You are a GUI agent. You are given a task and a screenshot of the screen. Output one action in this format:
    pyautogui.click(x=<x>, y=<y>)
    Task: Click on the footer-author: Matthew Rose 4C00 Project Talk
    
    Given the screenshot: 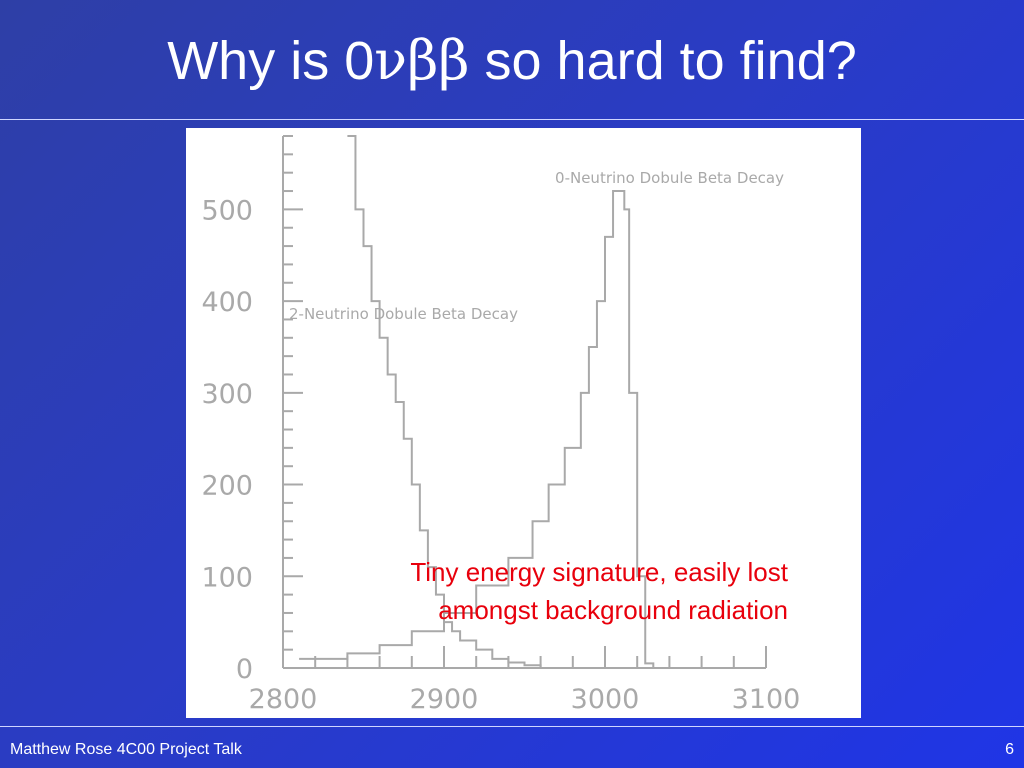 What is the action you would take?
    pyautogui.click(x=126, y=749)
    